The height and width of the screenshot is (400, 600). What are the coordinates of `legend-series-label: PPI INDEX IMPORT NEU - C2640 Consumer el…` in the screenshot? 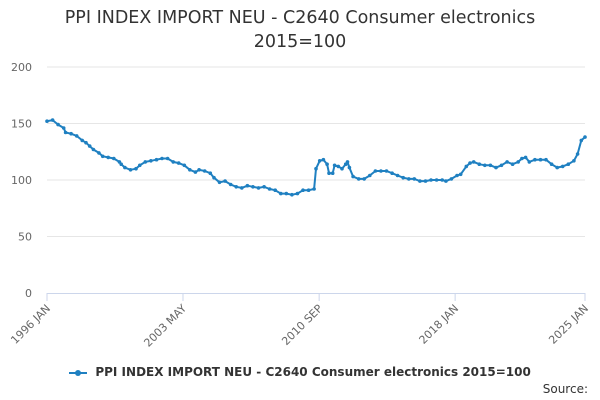 It's located at (313, 372).